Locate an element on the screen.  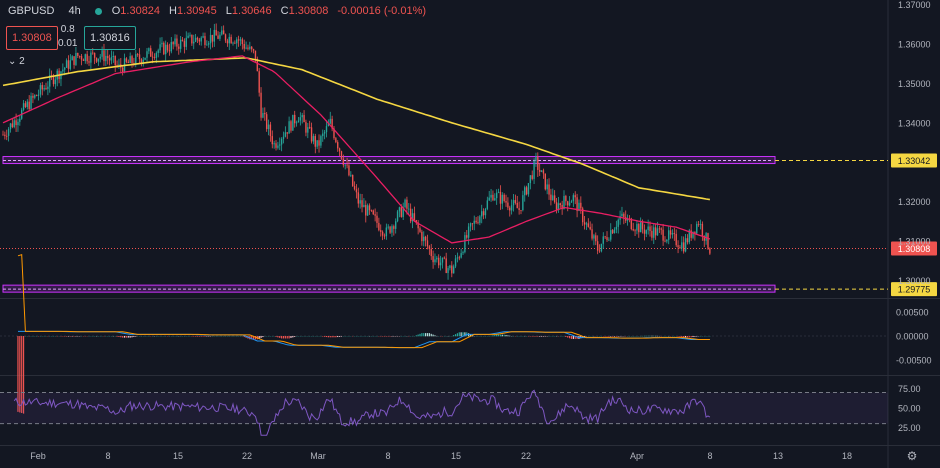
level-price-label: 1.33042 is located at coordinates (914, 161).